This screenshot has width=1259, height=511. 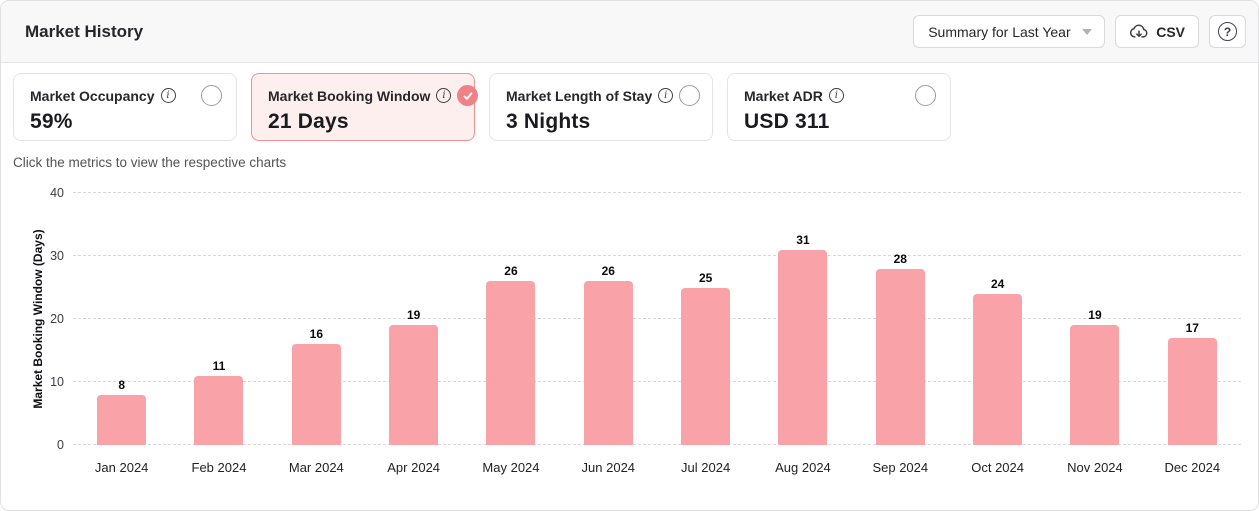 I want to click on bar-slot-dec-2024: 17, so click(x=1192, y=319).